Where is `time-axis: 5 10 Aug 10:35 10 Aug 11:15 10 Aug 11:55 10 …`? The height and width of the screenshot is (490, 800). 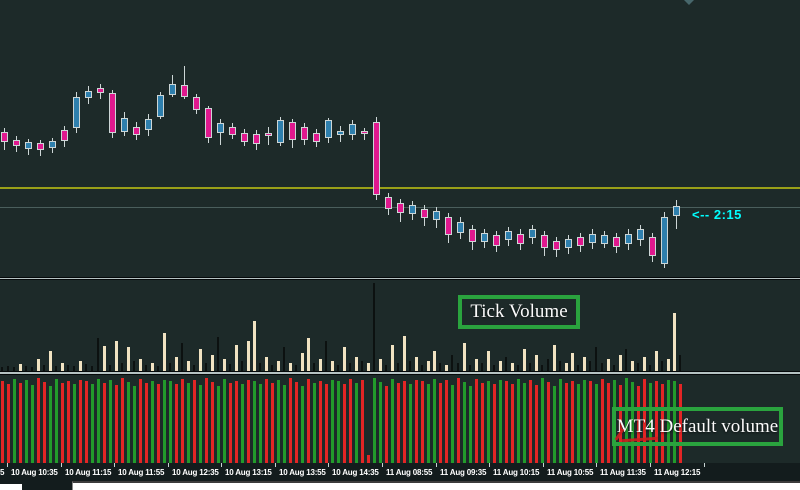
time-axis: 5 10 Aug 10:35 10 Aug 11:15 10 Aug 11:55 10 … is located at coordinates (400, 476).